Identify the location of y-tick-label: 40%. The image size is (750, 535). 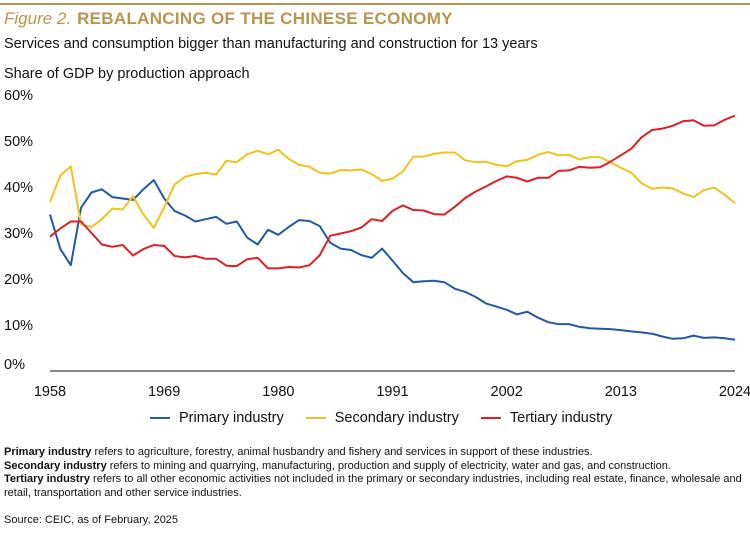
(18, 188).